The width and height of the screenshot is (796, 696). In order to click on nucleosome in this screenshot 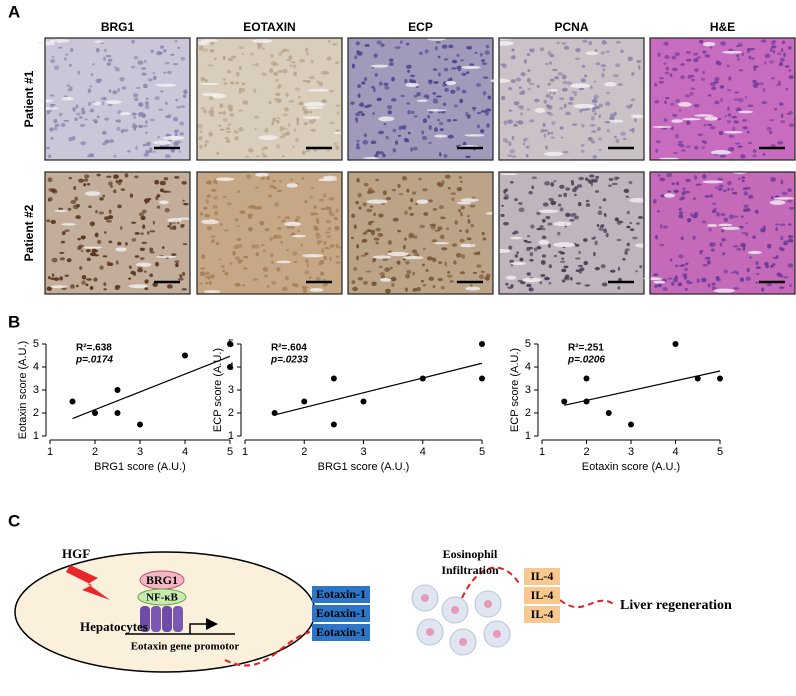, I will do `click(161, 619)`.